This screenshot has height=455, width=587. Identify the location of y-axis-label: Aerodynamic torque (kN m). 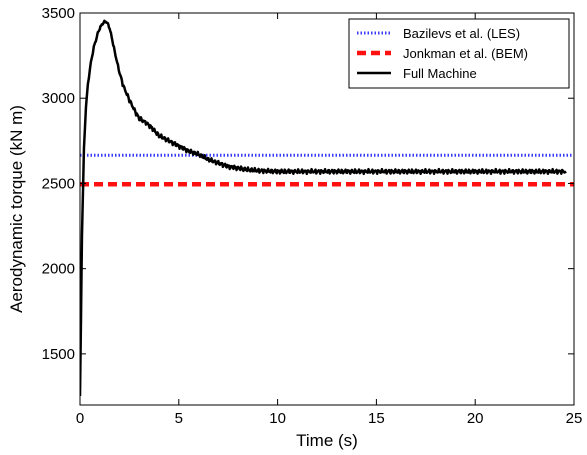
(16, 209).